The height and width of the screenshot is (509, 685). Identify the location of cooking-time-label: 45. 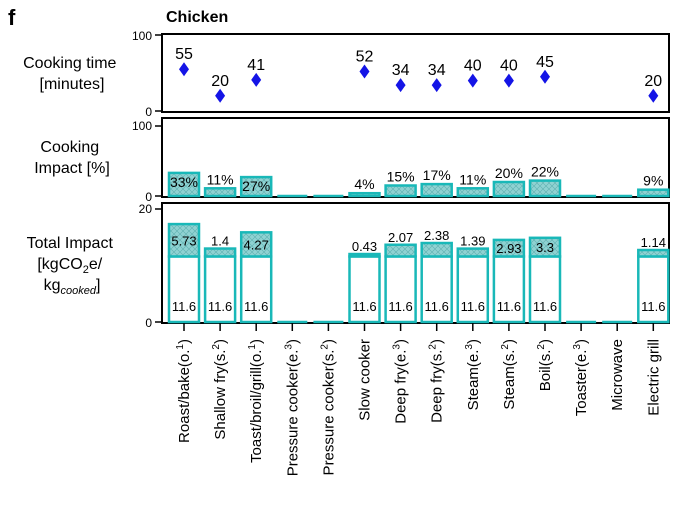
(545, 62).